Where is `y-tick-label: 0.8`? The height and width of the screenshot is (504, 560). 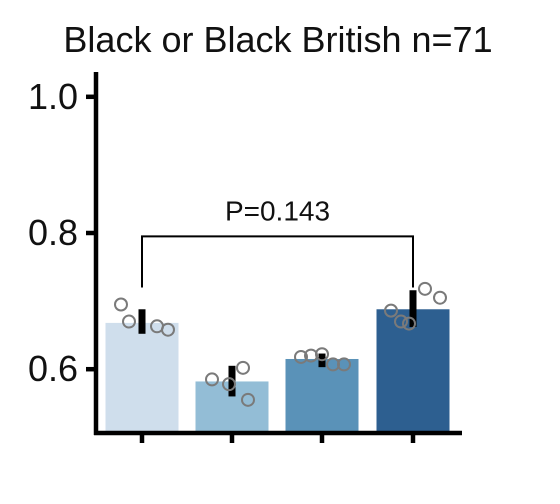
y-tick-label: 0.8 is located at coordinates (53, 232).